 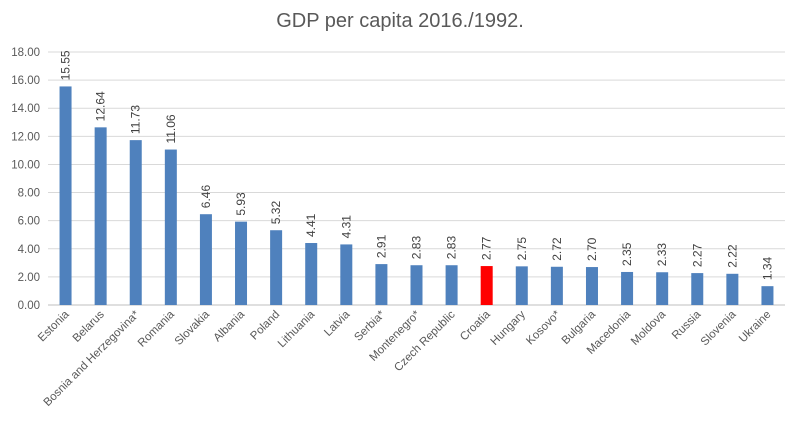 I want to click on y-tick-label: 4.00, so click(x=29, y=250).